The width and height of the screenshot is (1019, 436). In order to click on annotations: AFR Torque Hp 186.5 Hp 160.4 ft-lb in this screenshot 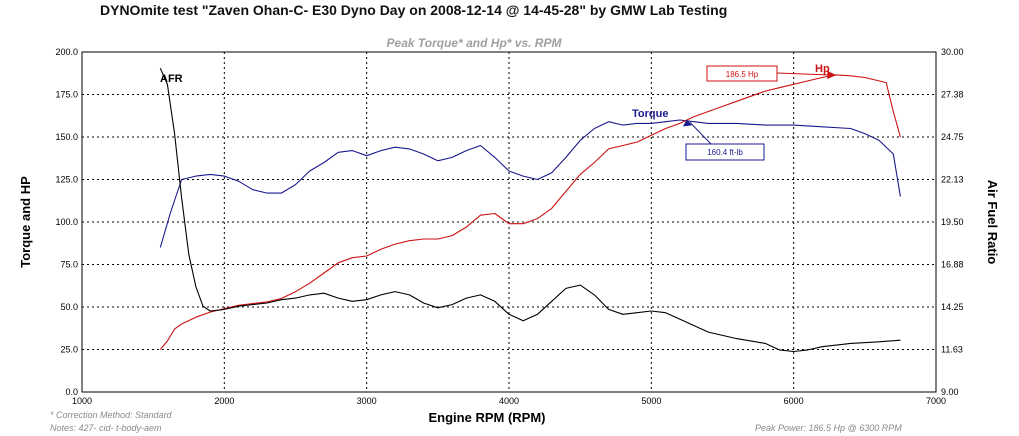, I will do `click(498, 112)`.